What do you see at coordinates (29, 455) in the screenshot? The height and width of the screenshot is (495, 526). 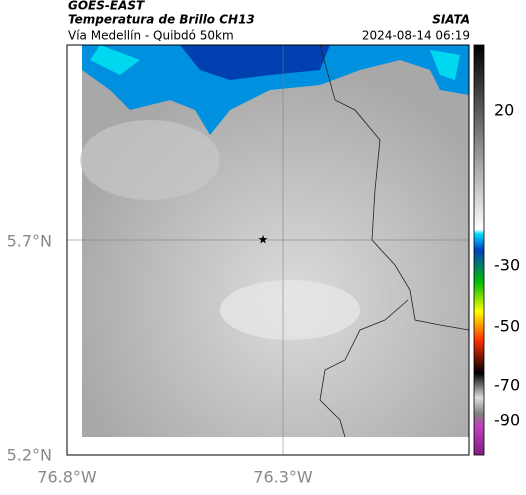 I see `lat-label: 5.2°N` at bounding box center [29, 455].